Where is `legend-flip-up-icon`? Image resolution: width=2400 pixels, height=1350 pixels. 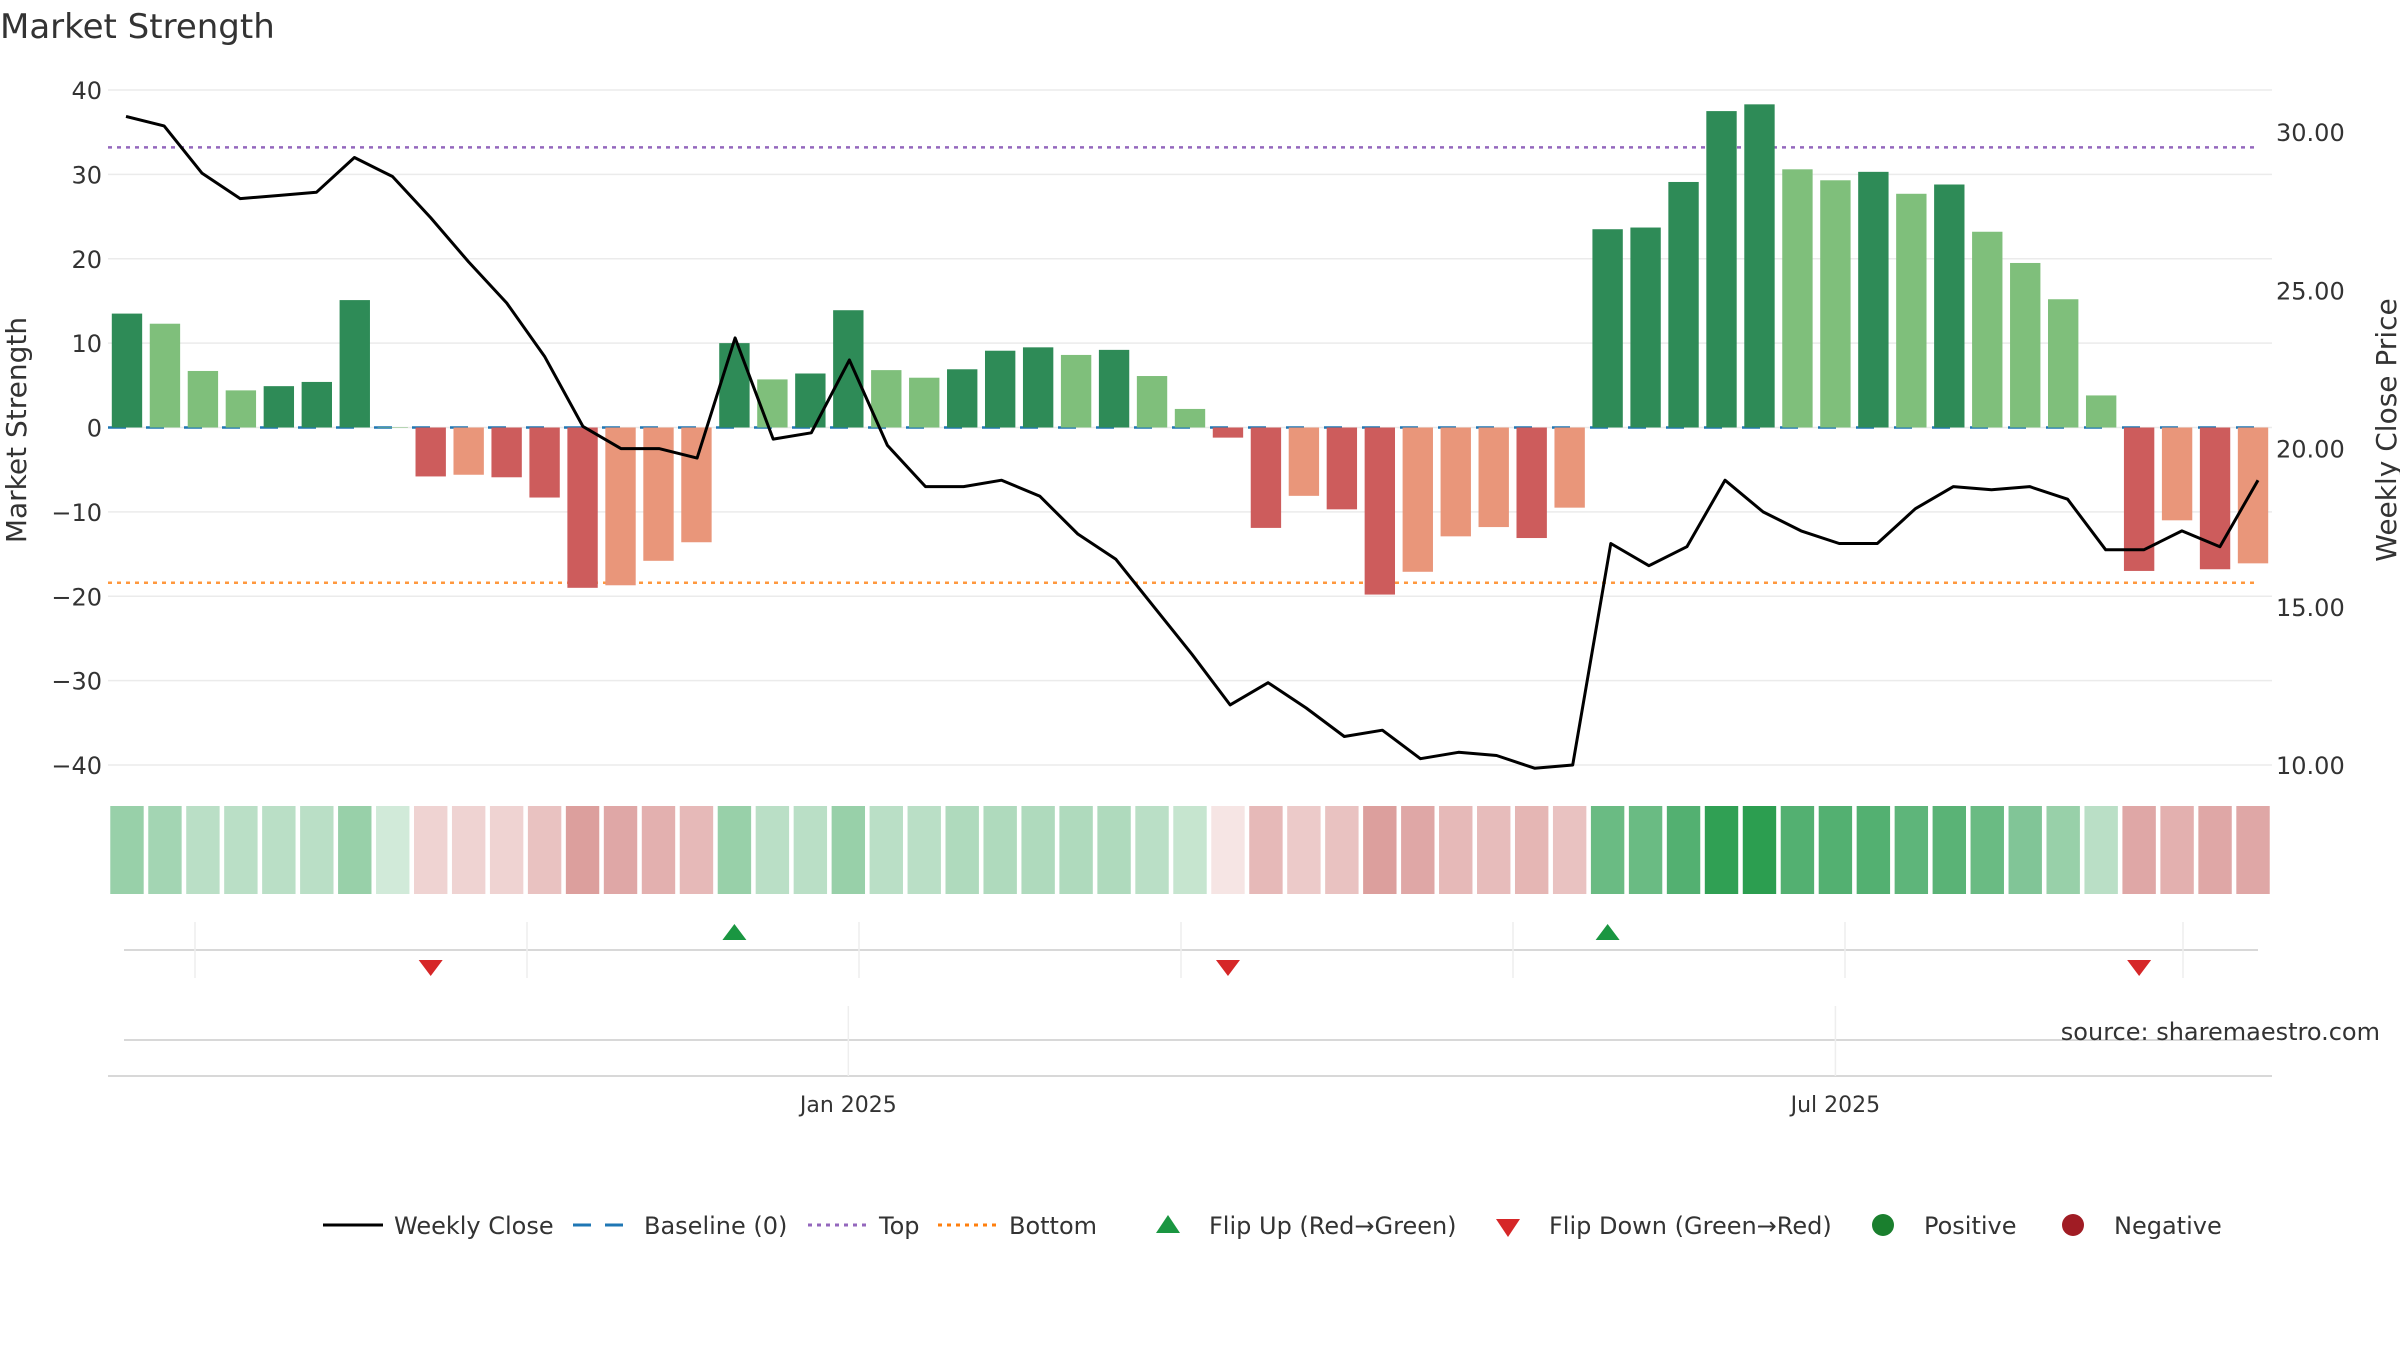 legend-flip-up-icon is located at coordinates (1168, 1224).